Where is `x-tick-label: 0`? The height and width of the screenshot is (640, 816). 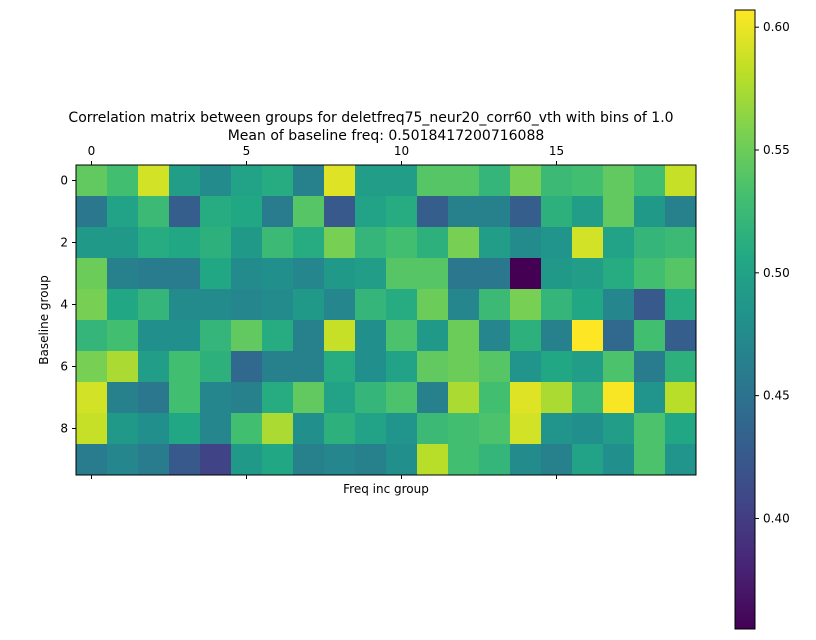 x-tick-label: 0 is located at coordinates (92, 151).